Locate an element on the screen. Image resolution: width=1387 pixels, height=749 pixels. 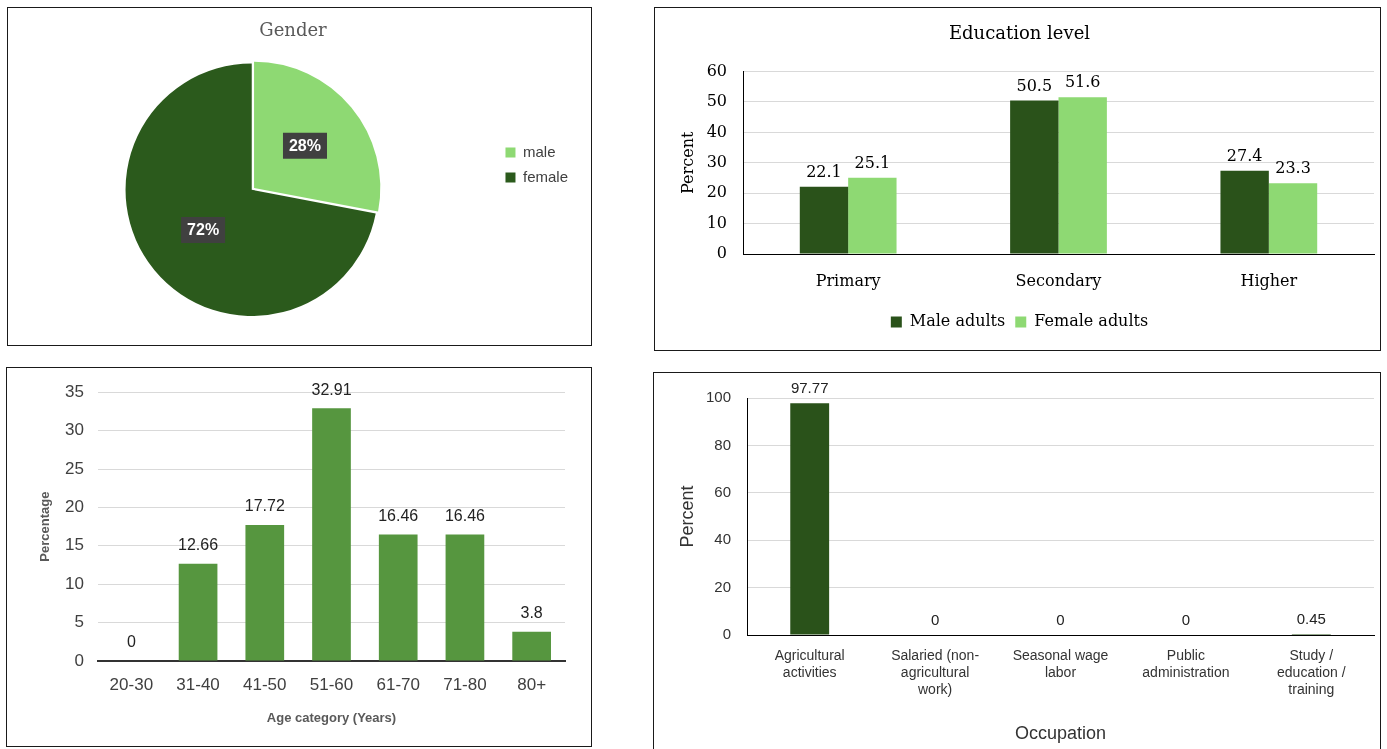
data-label: 72% is located at coordinates (203, 230).